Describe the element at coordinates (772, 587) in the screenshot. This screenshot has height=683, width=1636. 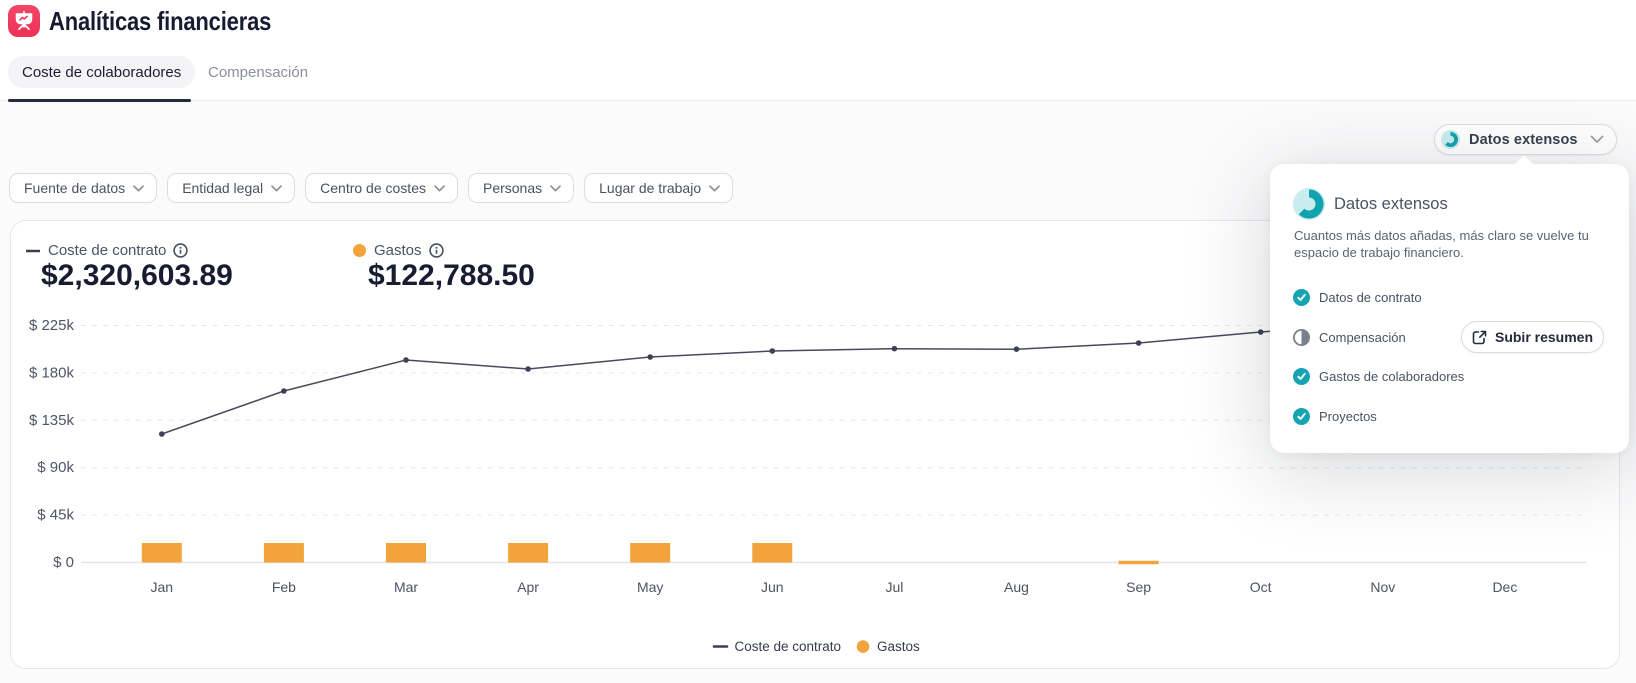
I see `svg-text: Jun` at that location.